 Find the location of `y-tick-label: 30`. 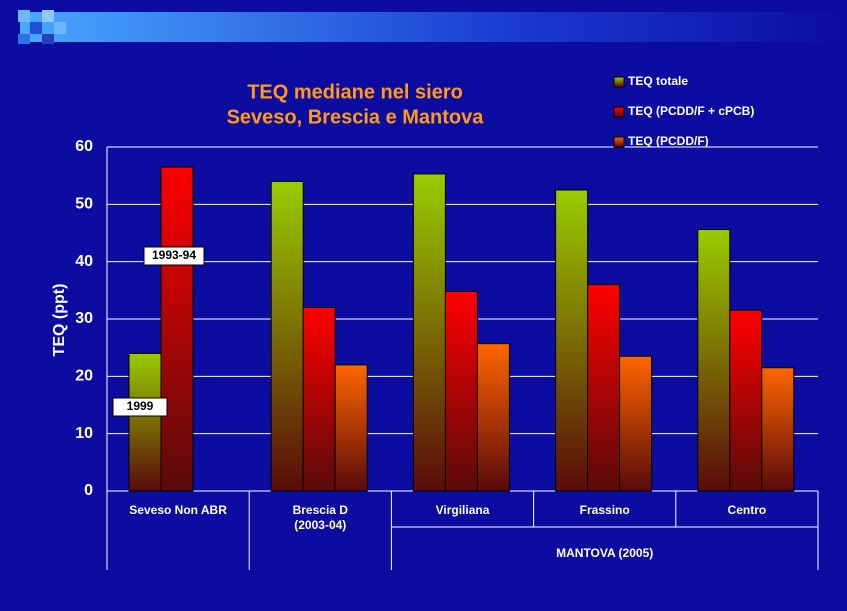

y-tick-label: 30 is located at coordinates (84, 318).